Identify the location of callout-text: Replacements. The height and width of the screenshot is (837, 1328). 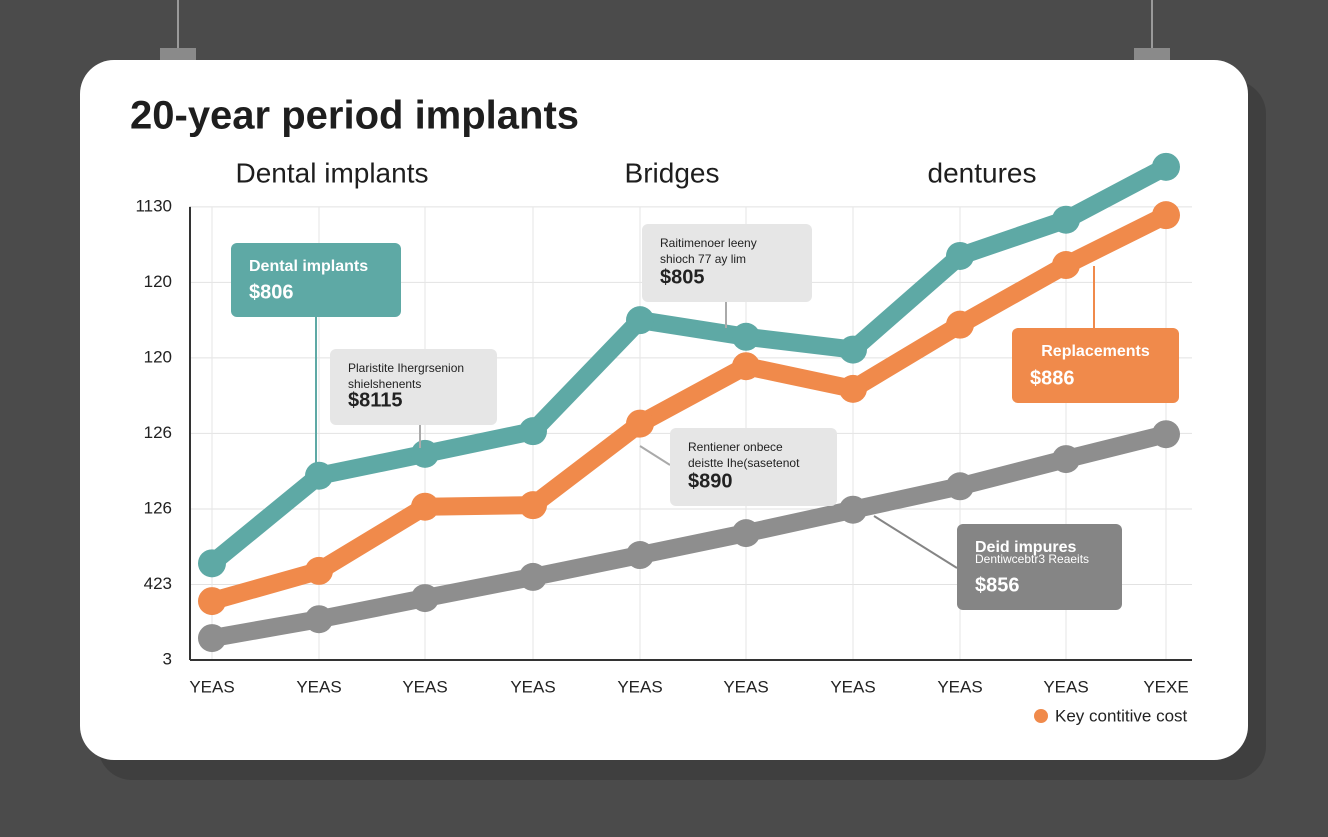
(1095, 351).